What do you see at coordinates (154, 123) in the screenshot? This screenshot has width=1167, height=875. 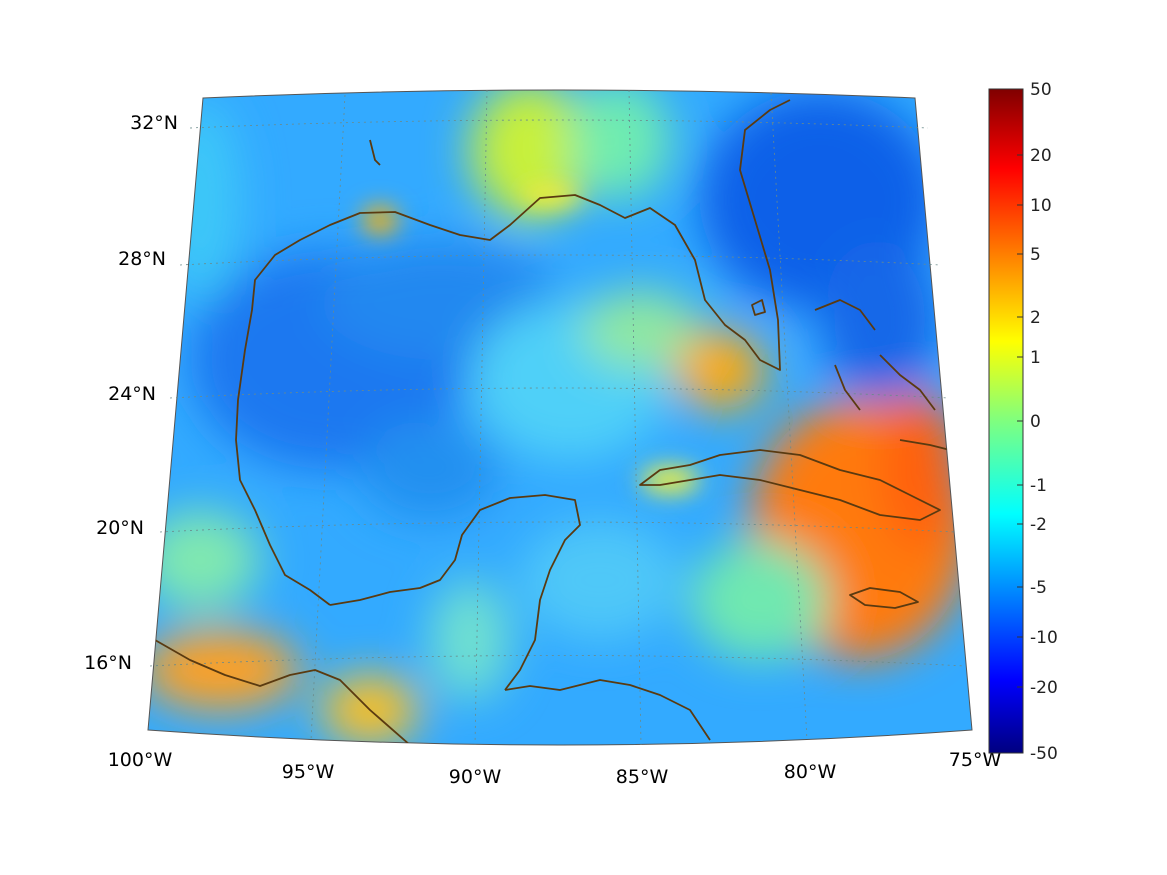 I see `lat-tick-label: 32°N` at bounding box center [154, 123].